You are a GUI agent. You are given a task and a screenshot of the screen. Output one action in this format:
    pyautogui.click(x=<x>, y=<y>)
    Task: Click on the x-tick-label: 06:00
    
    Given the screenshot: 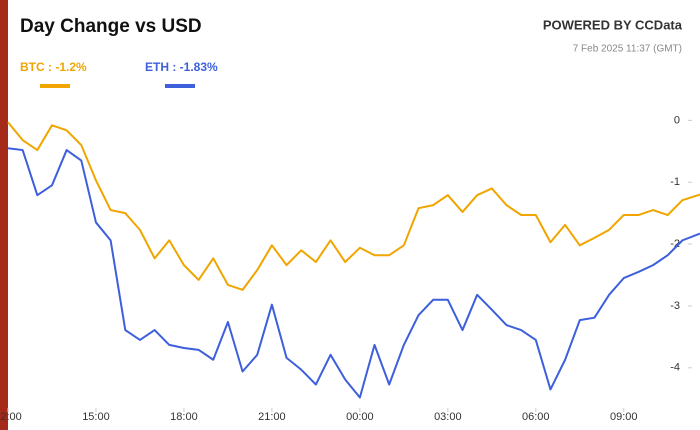 What is the action you would take?
    pyautogui.click(x=536, y=417)
    